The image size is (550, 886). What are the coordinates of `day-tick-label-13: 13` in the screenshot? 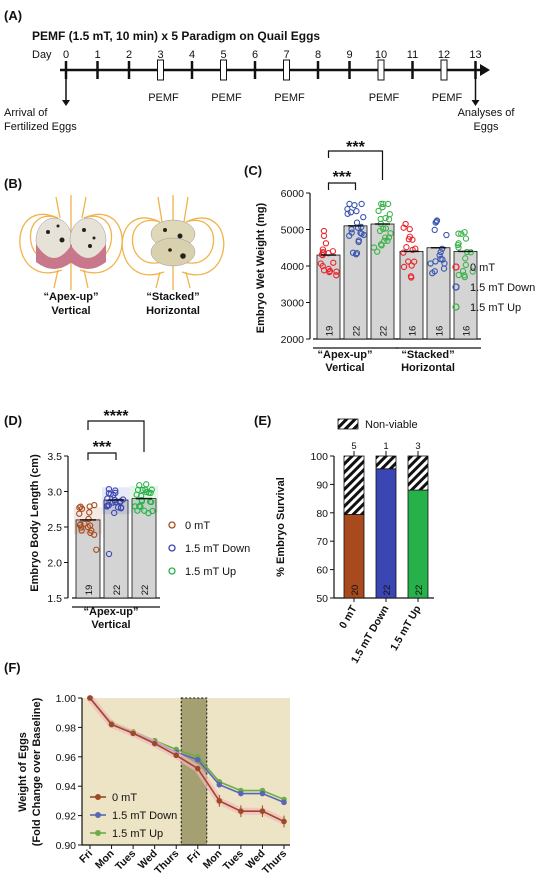 It's located at (475, 55).